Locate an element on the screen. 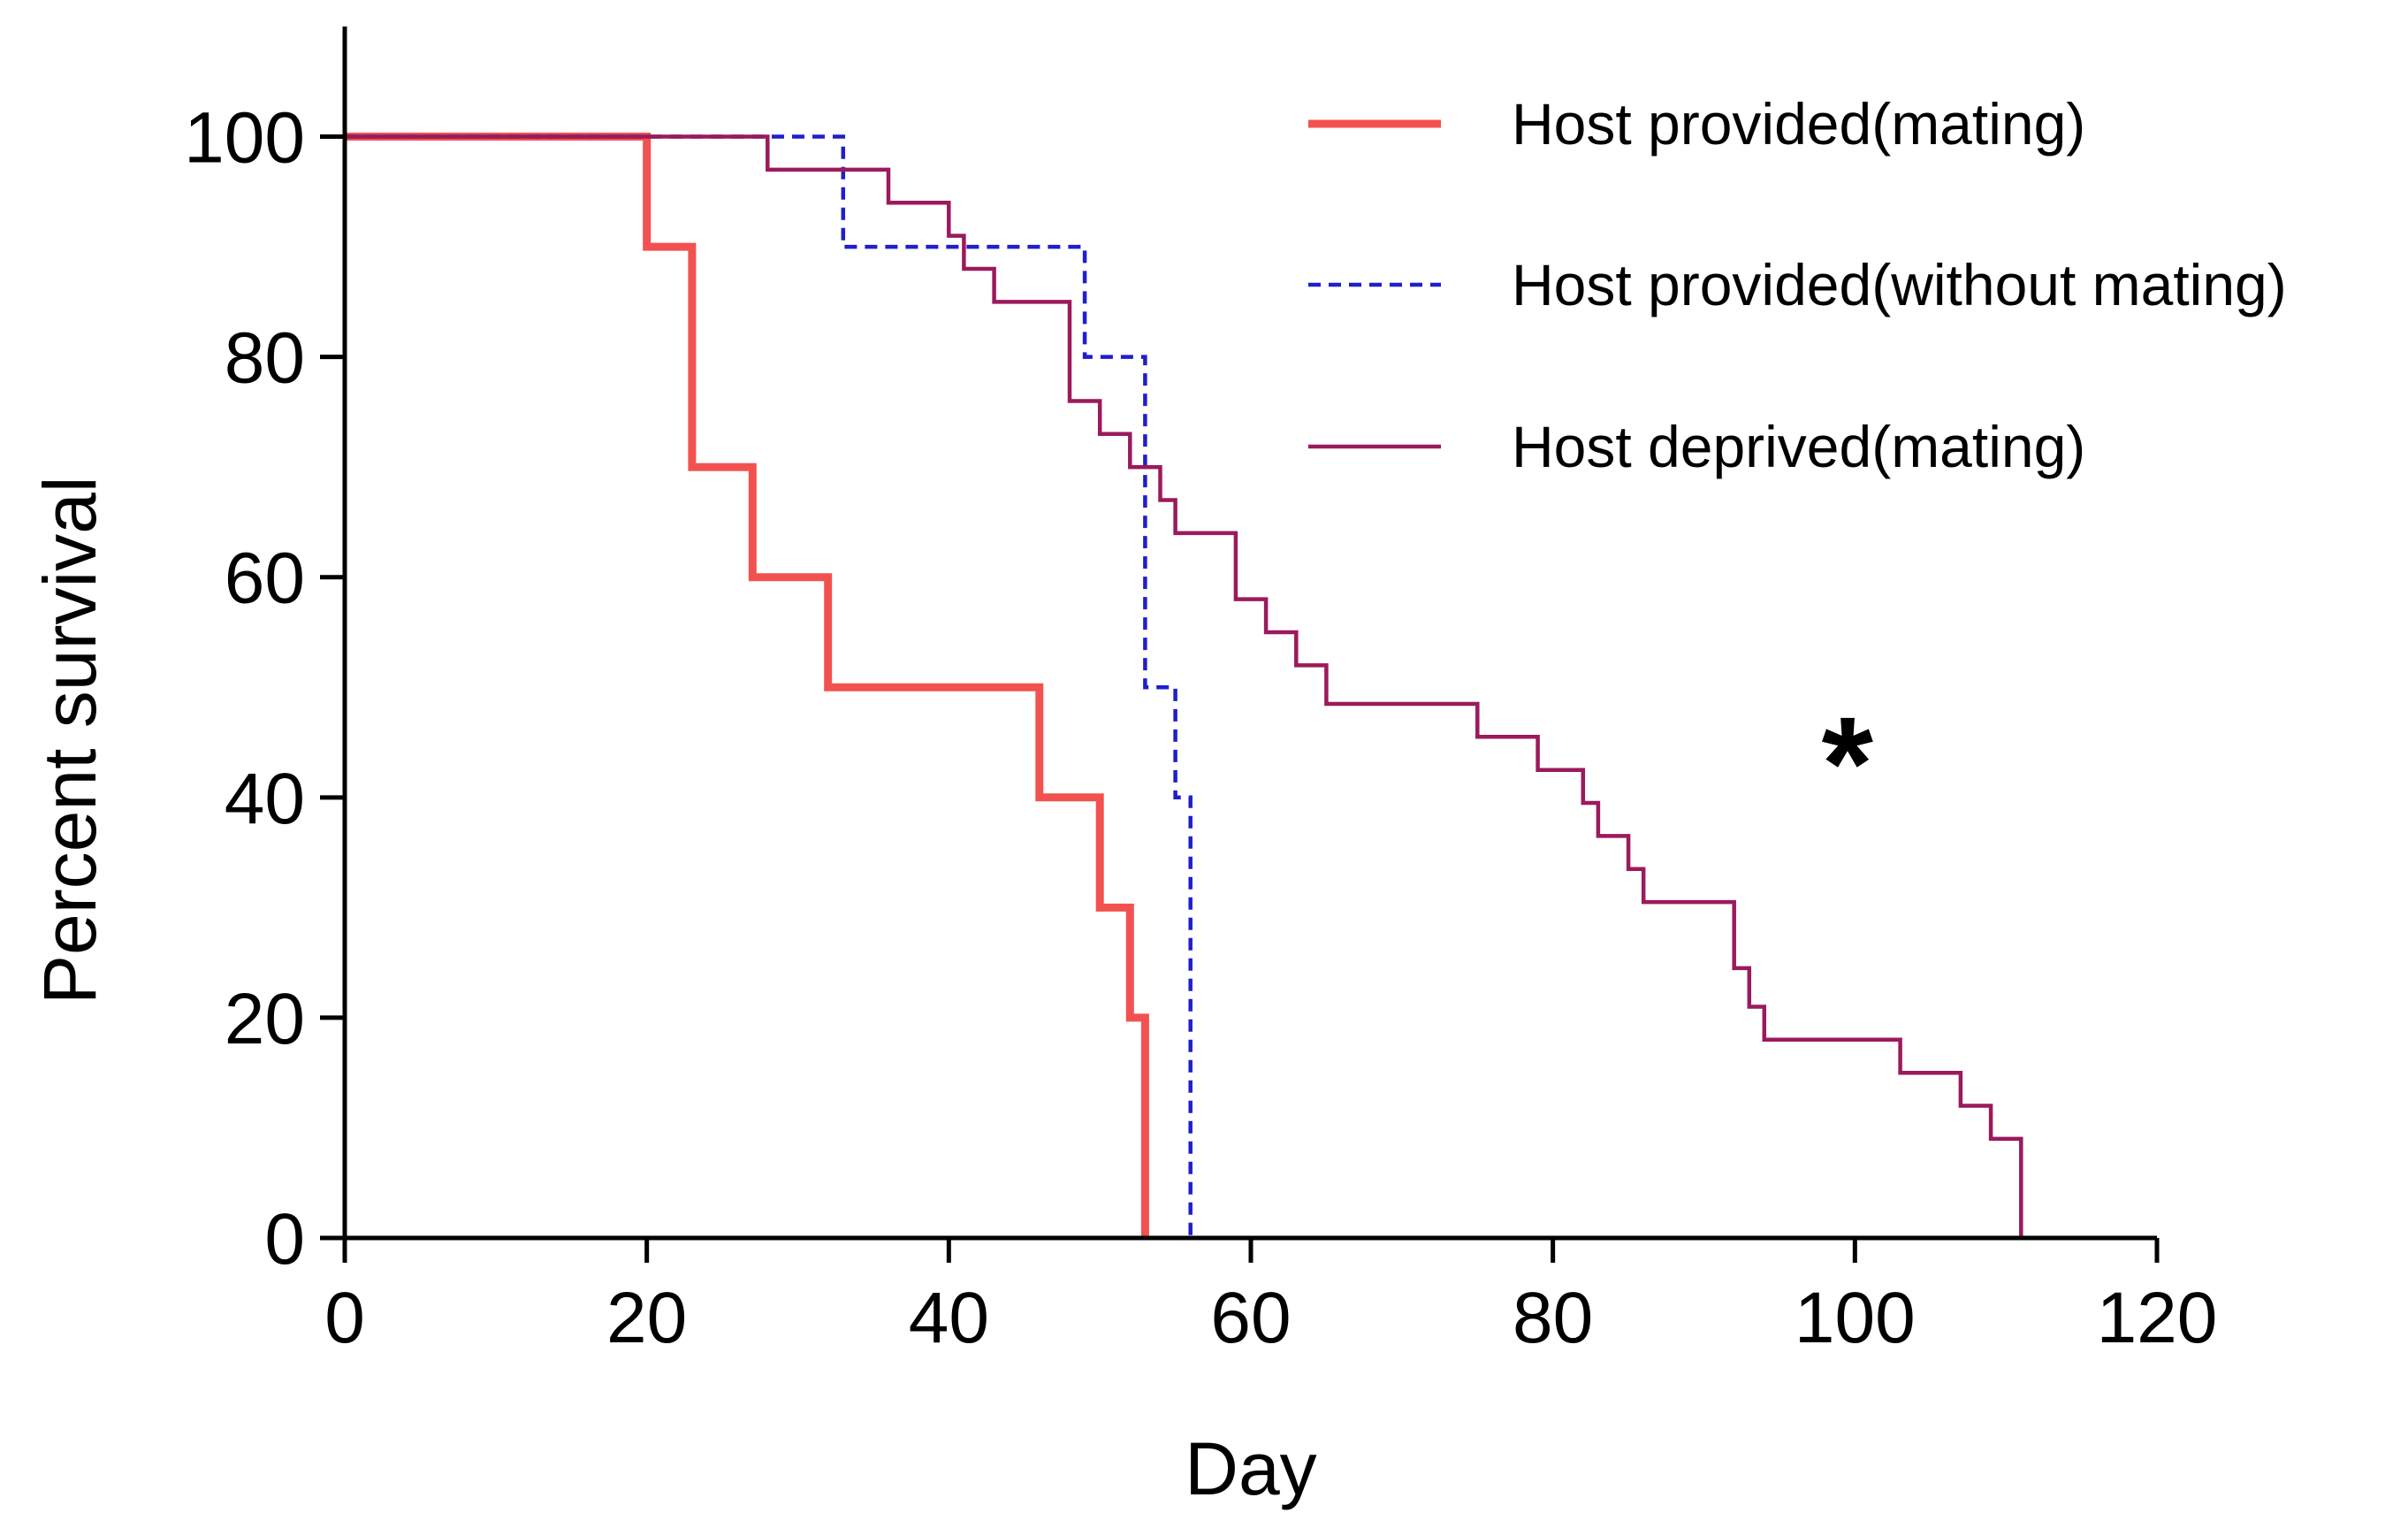  x-tick-label: 60 is located at coordinates (1250, 1318).